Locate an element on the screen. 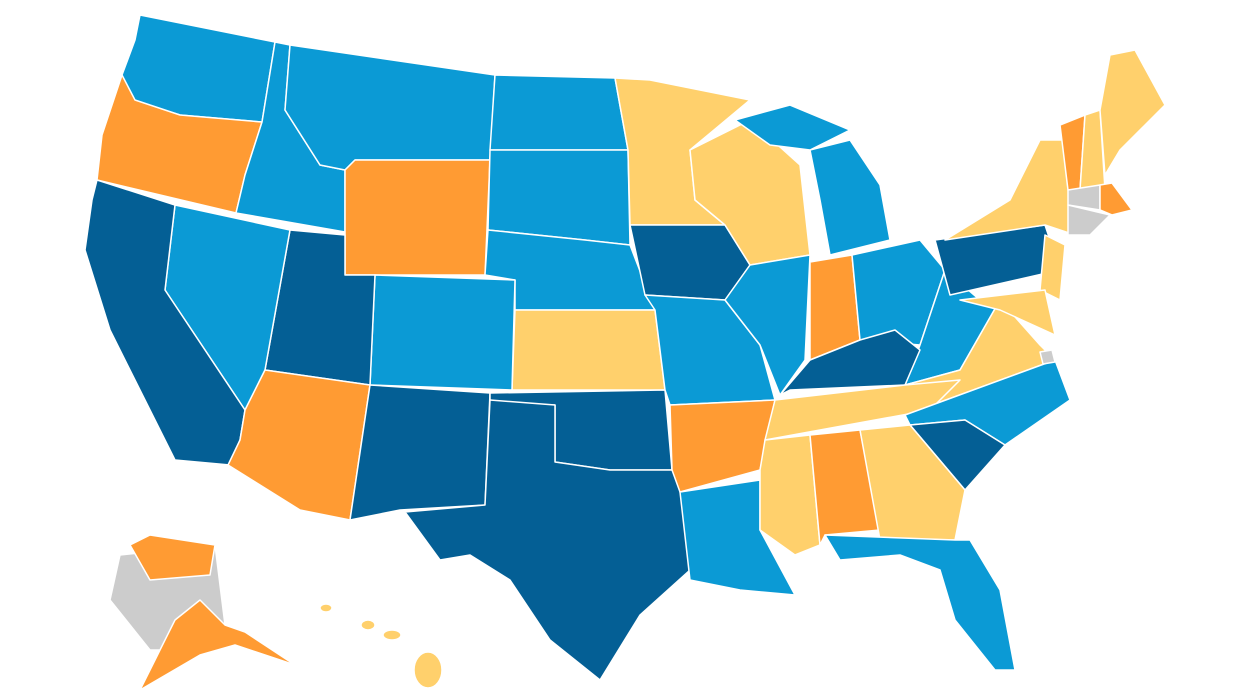 The image size is (1250, 694). florida is located at coordinates (920, 602).